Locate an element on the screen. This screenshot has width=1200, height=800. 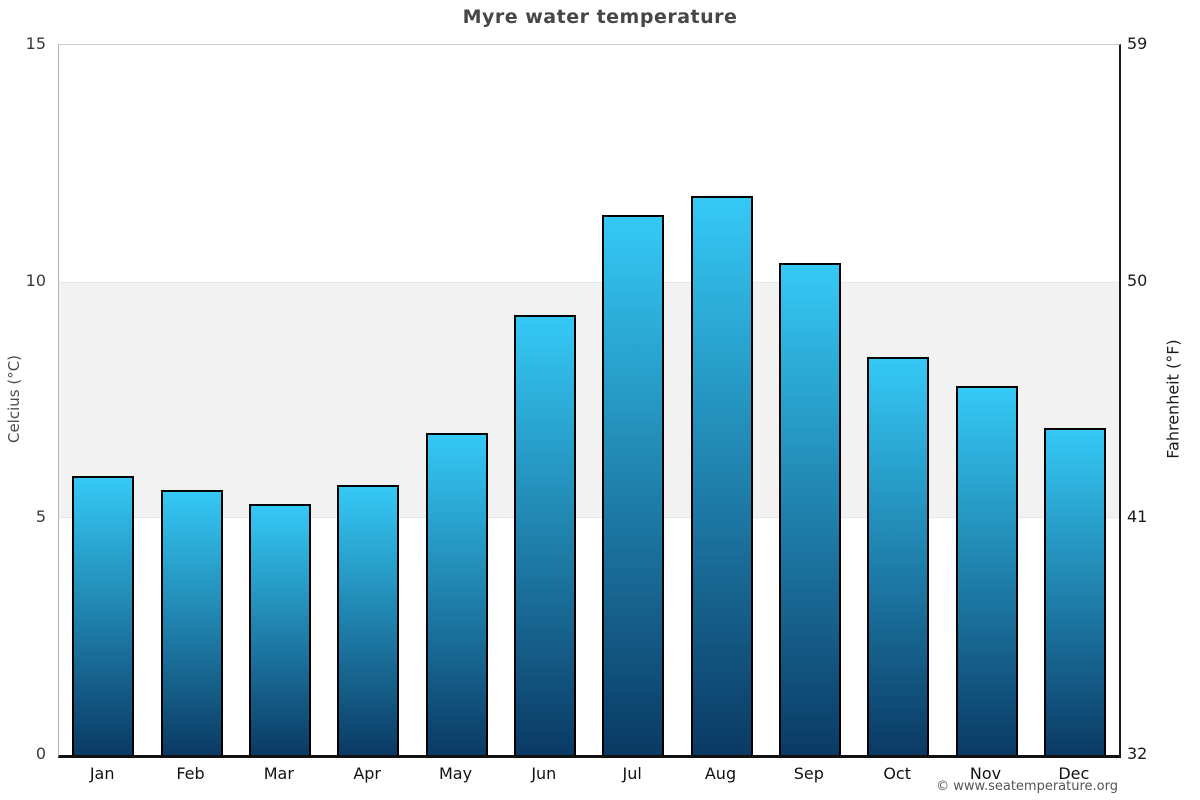
bar-sep is located at coordinates (809, 508).